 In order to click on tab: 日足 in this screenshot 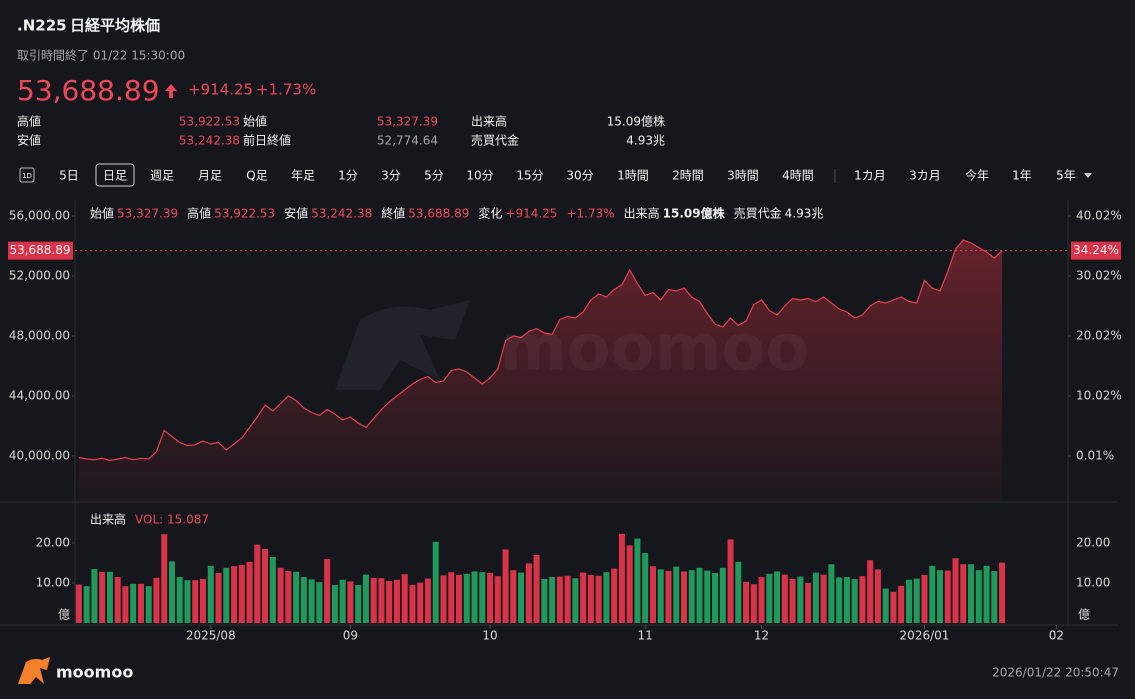, I will do `click(115, 176)`.